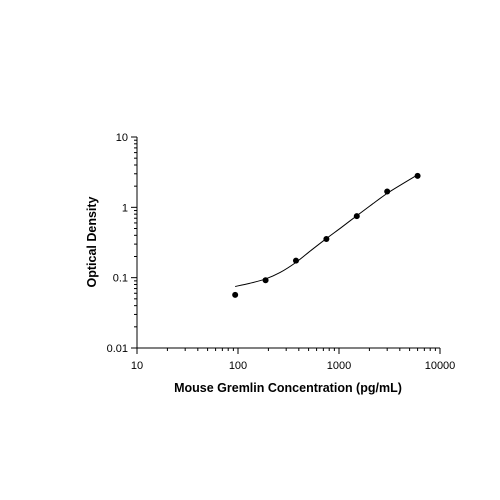  Describe the element at coordinates (120, 279) in the screenshot. I see `y-tick-label: 0.1` at that location.